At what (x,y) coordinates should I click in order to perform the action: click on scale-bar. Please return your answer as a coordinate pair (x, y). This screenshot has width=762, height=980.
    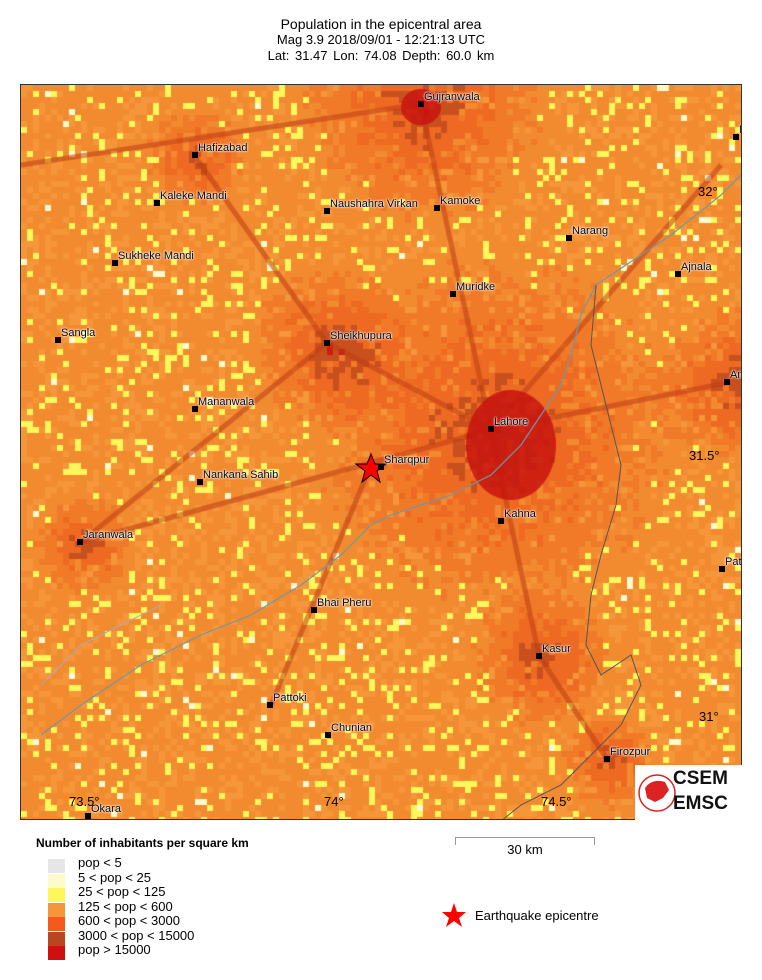
    Looking at the image, I should click on (525, 841).